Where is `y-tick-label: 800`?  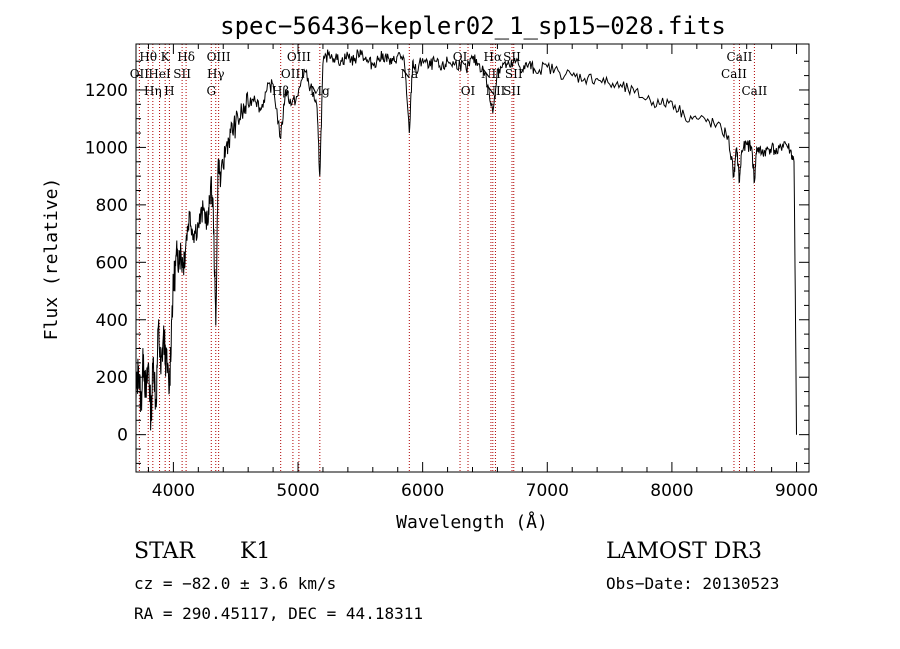
y-tick-label: 800 is located at coordinates (112, 206).